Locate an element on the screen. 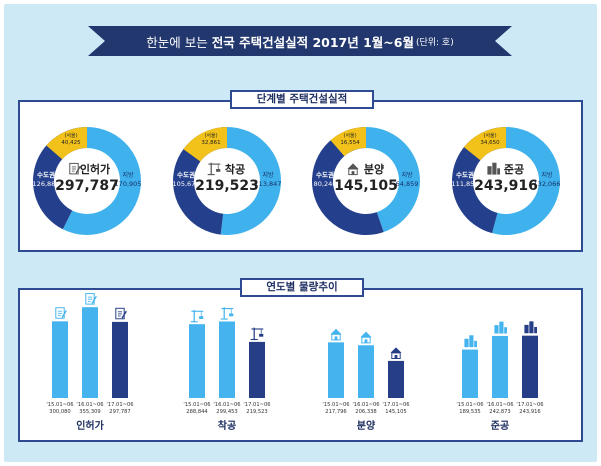 The image size is (601, 466). title-prefix: 한눈에 보는 is located at coordinates (177, 42).